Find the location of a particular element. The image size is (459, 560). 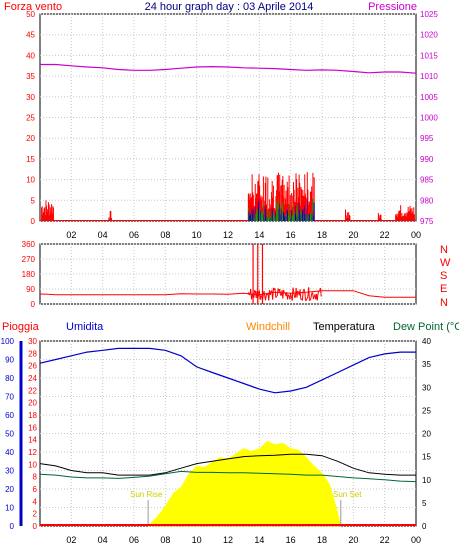

rain-label: Pioggia is located at coordinates (21, 327).